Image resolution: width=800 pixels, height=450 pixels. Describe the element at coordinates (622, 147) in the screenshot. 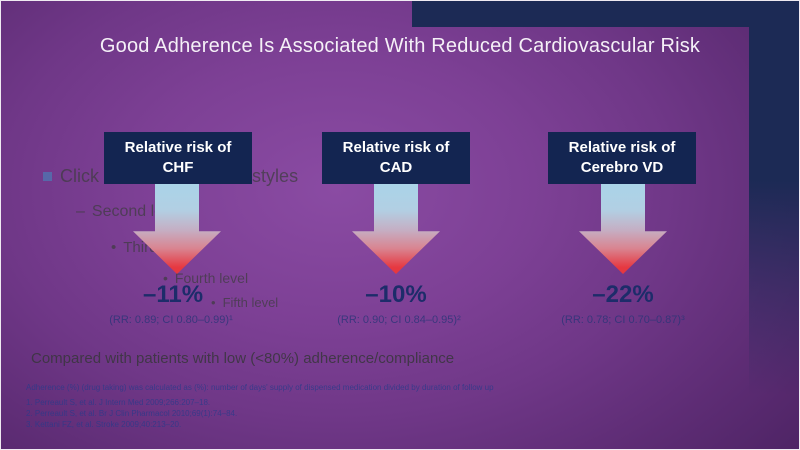

I see `risk-box-cerebro-vd-line1: Relative risk of` at that location.